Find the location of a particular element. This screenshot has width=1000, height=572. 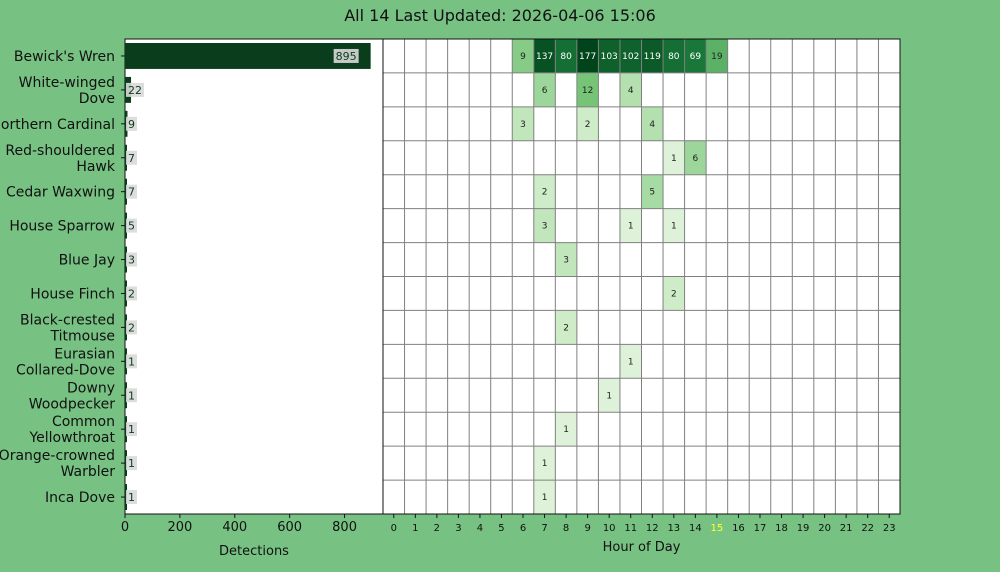

hour-tick-label: 14 is located at coordinates (695, 528).